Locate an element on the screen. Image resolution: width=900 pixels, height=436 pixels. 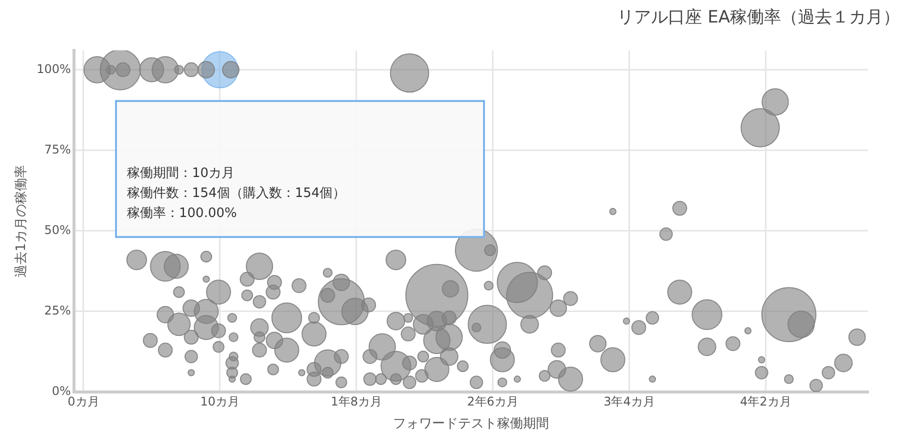
y-tick-label: 50% is located at coordinates (57, 229).